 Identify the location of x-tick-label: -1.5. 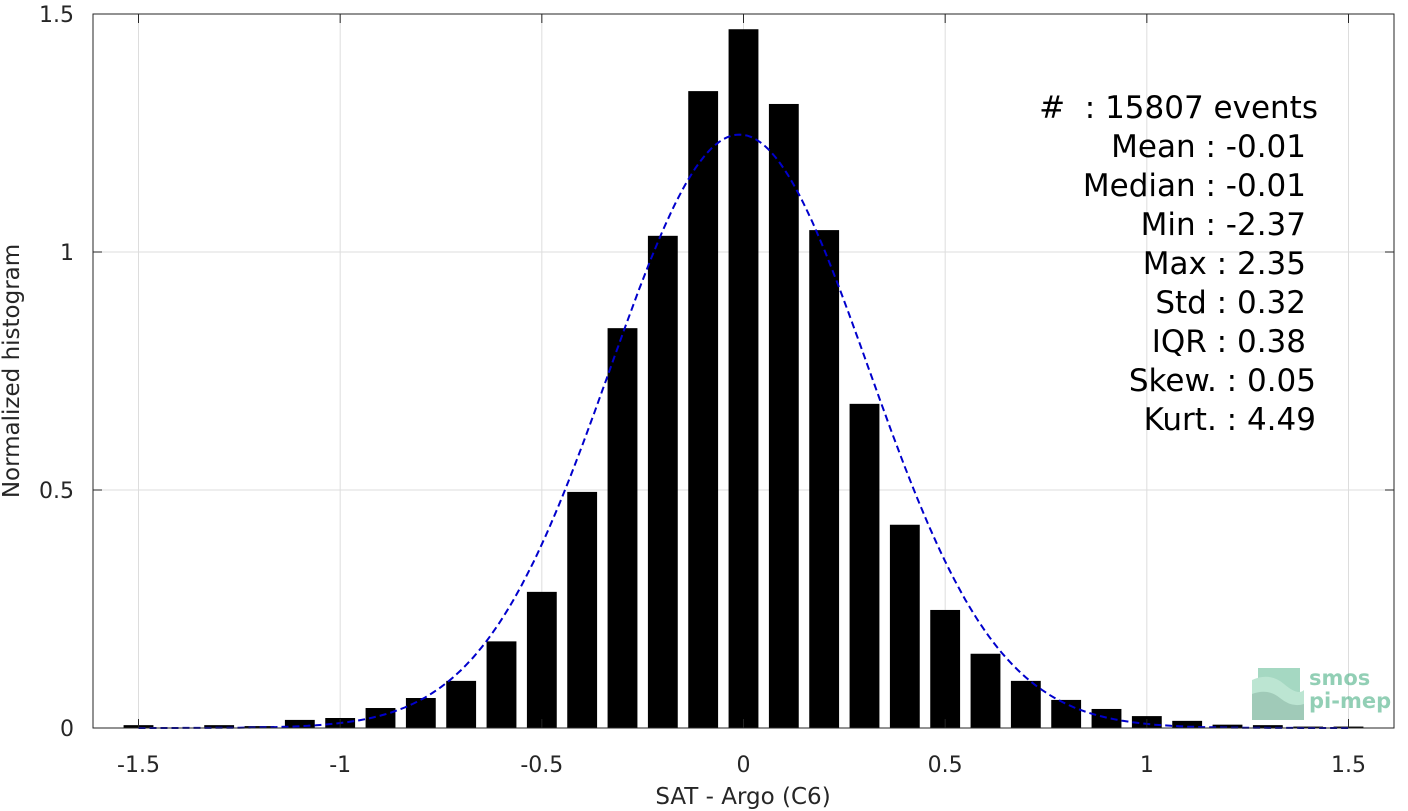
(138, 765).